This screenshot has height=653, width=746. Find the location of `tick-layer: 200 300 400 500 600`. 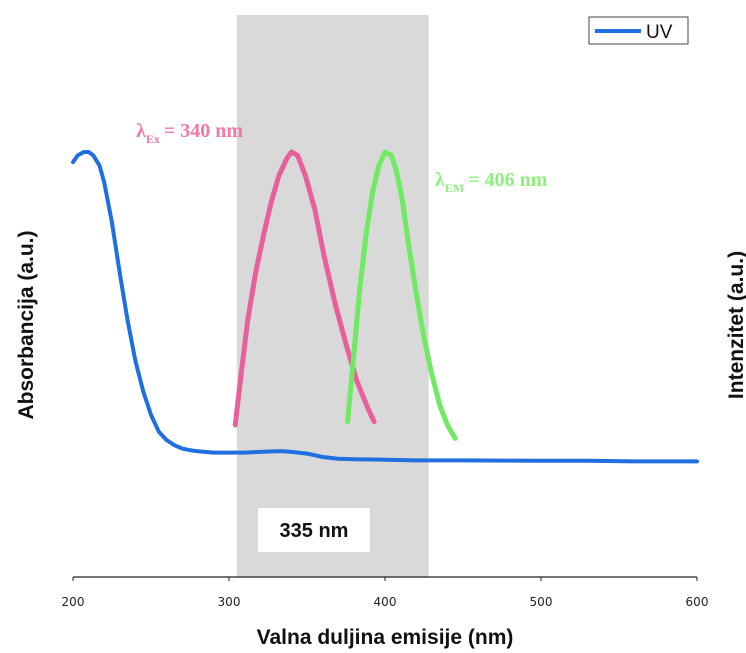

tick-layer: 200 300 400 500 600 is located at coordinates (385, 593).